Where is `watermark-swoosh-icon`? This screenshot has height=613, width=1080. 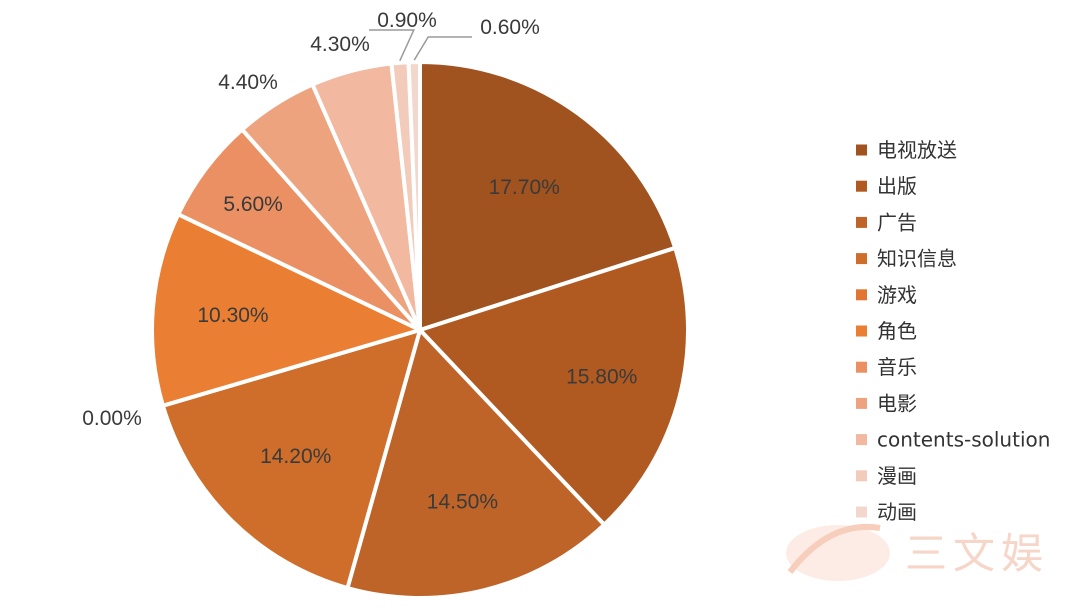 watermark-swoosh-icon is located at coordinates (834, 549).